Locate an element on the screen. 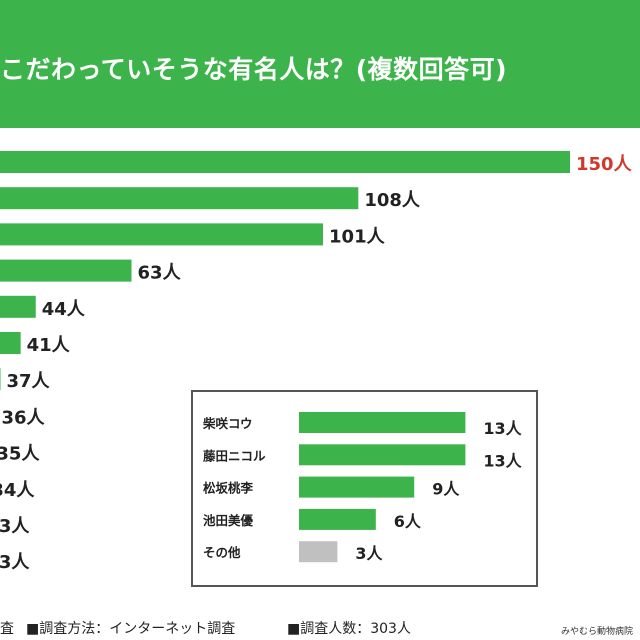 The width and height of the screenshot is (640, 640). footer-credit: みやむら動物病院 is located at coordinates (597, 632).